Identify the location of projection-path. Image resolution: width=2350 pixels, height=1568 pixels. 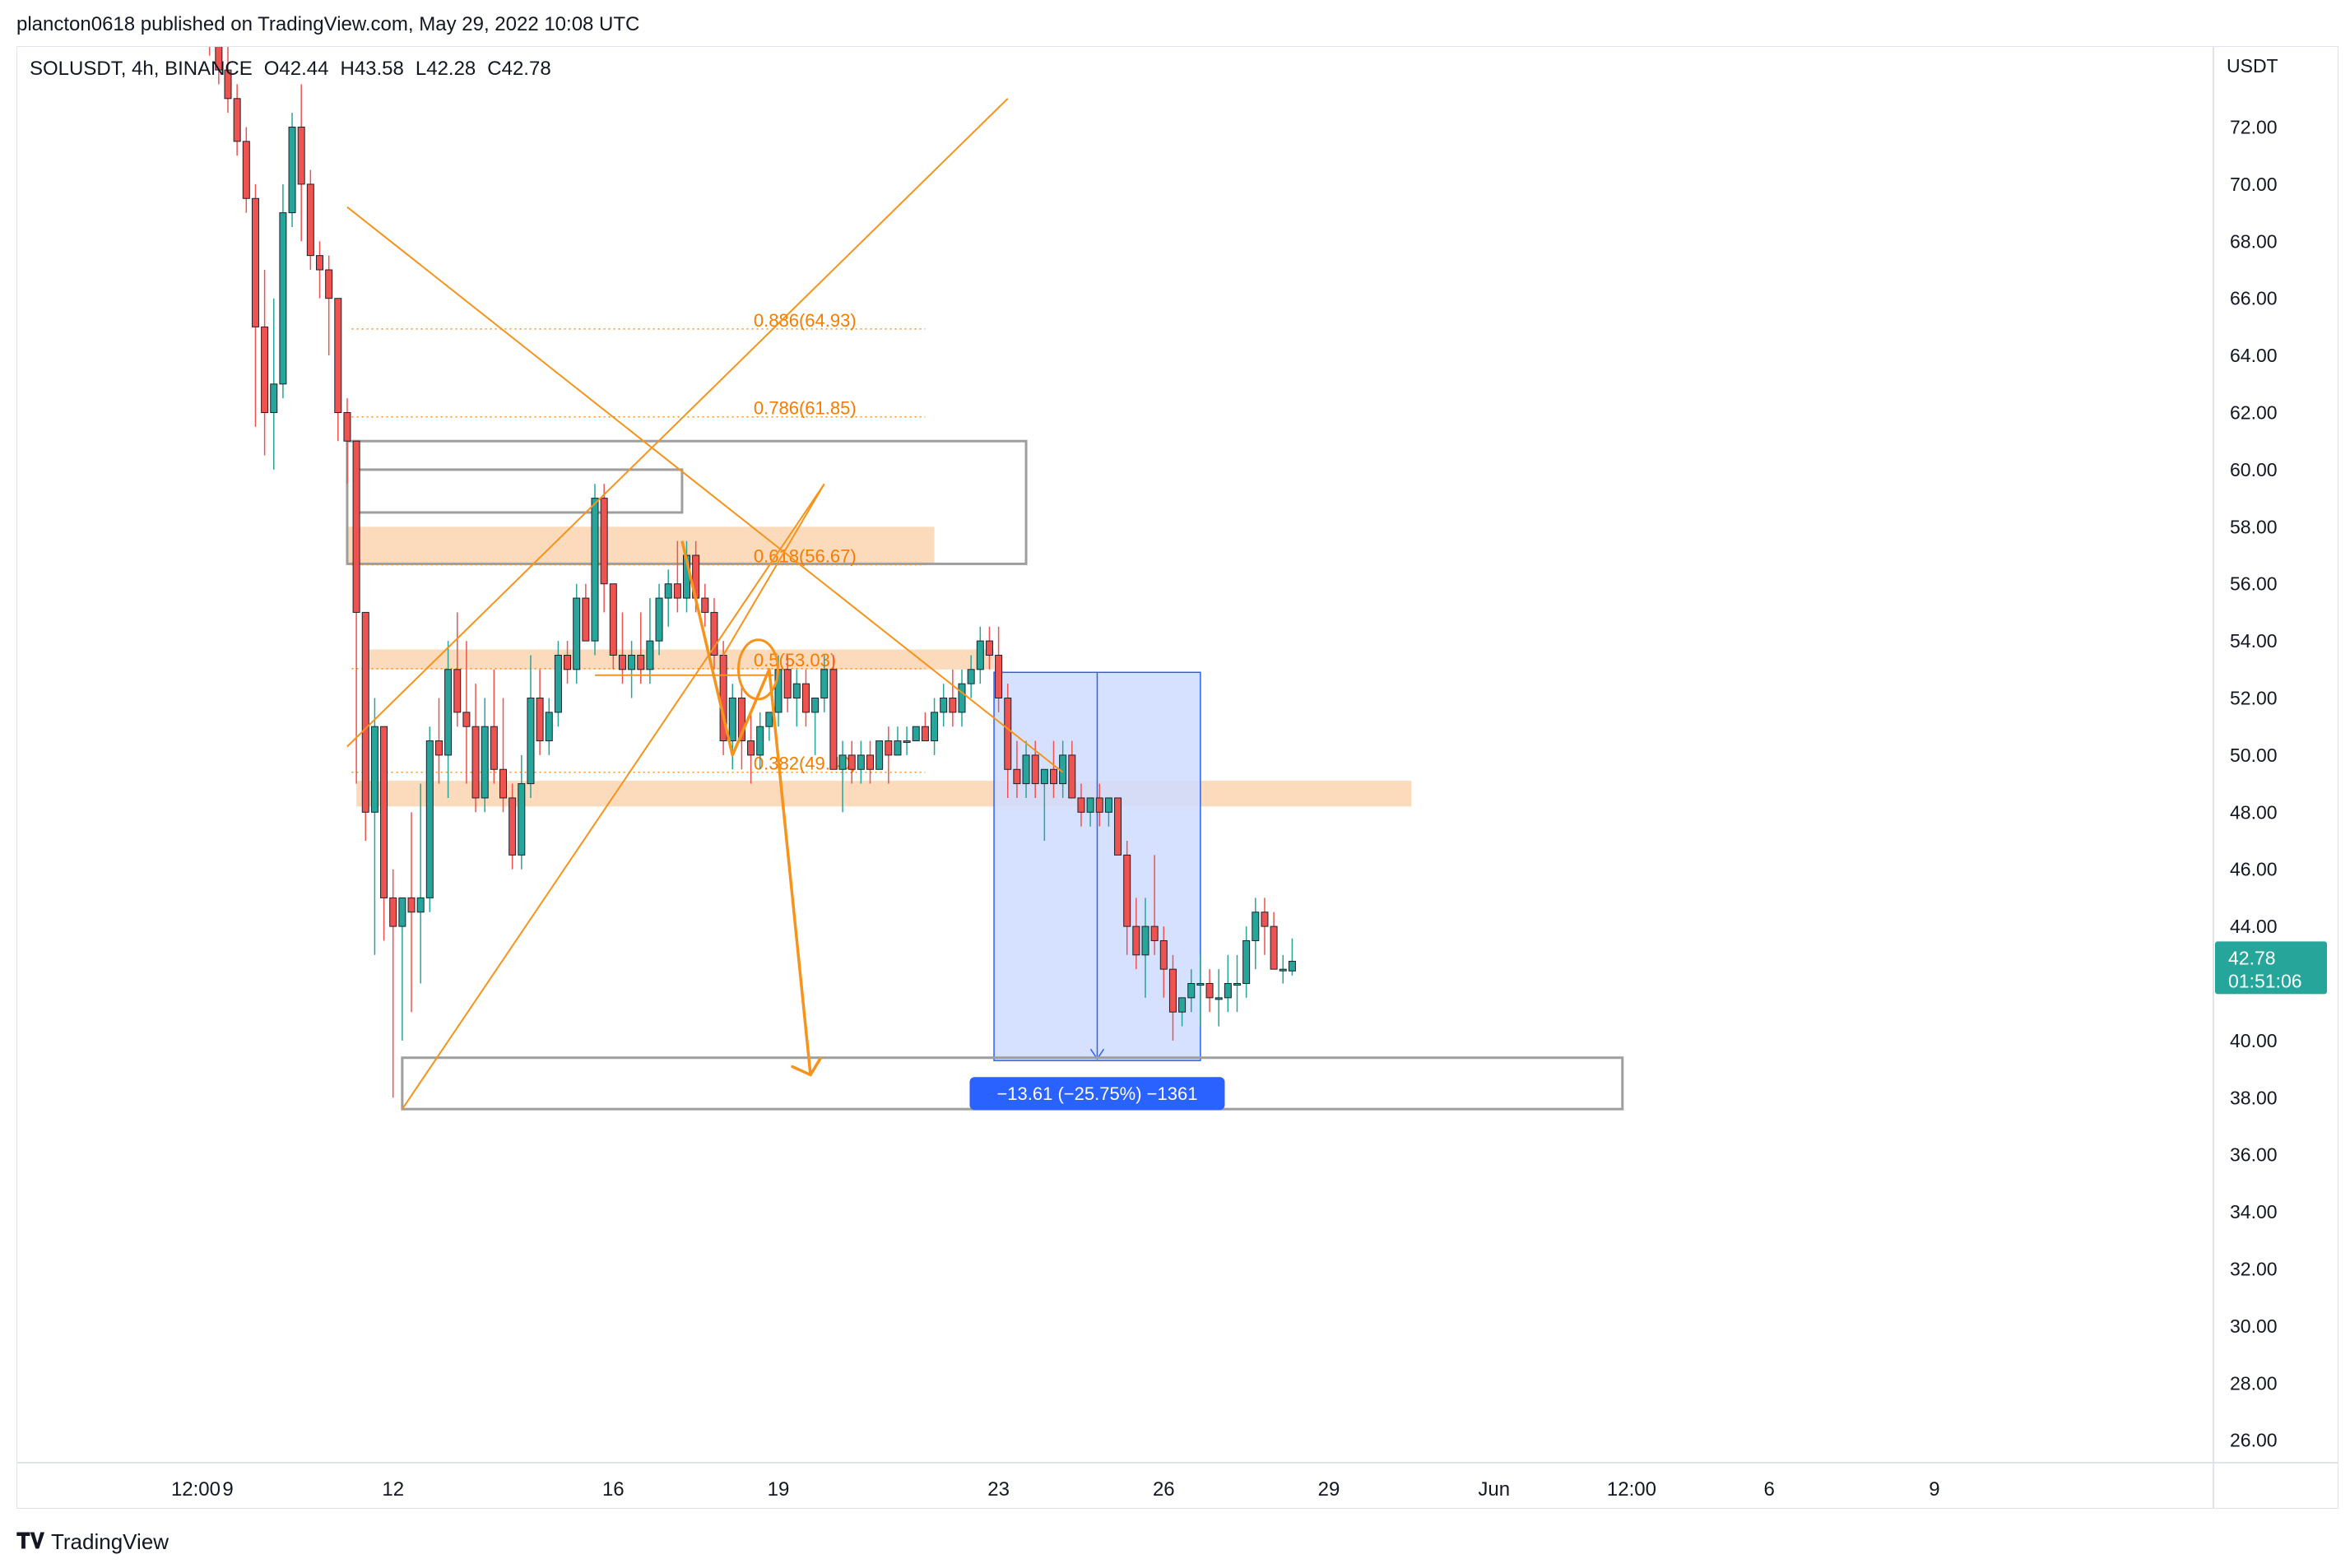
(746, 807).